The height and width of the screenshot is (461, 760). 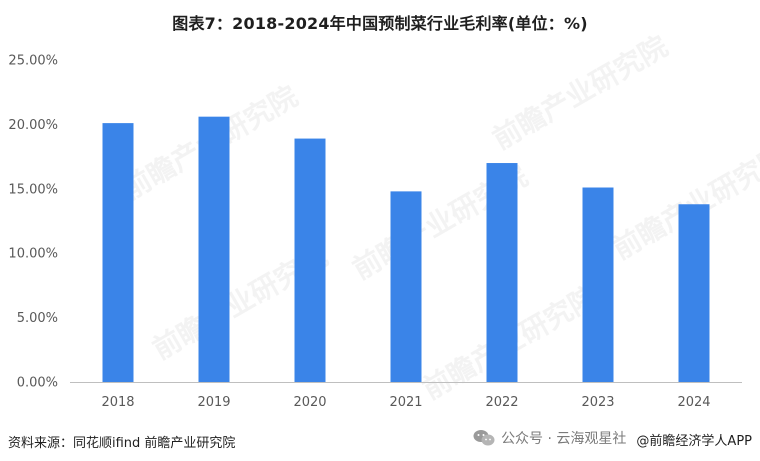 I want to click on x-tick-label: 2021, so click(x=405, y=402).